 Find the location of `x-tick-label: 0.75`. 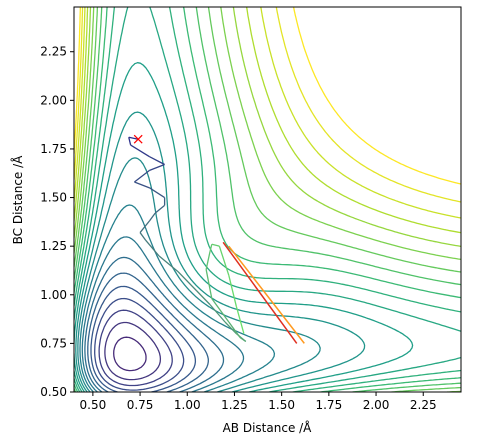

x-tick-label: 0.75 is located at coordinates (140, 405).